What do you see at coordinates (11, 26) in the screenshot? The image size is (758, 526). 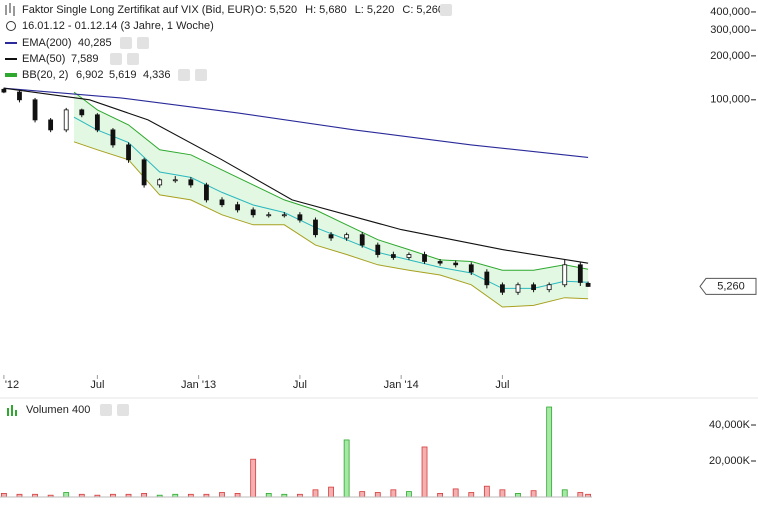 I see `clock-icon` at bounding box center [11, 26].